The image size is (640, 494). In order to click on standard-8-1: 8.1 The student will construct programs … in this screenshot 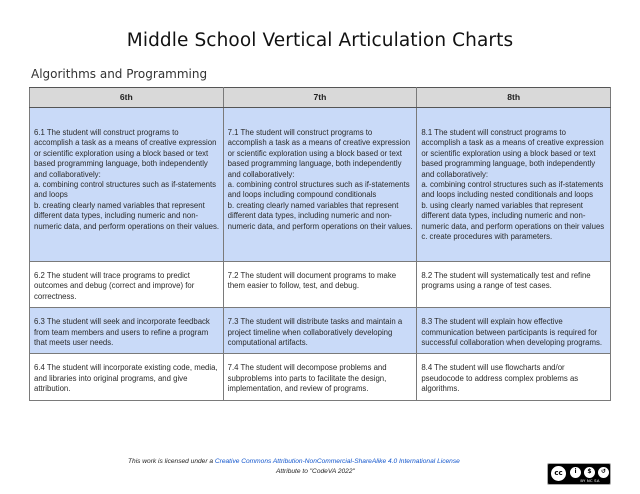, I will do `click(513, 184)`.